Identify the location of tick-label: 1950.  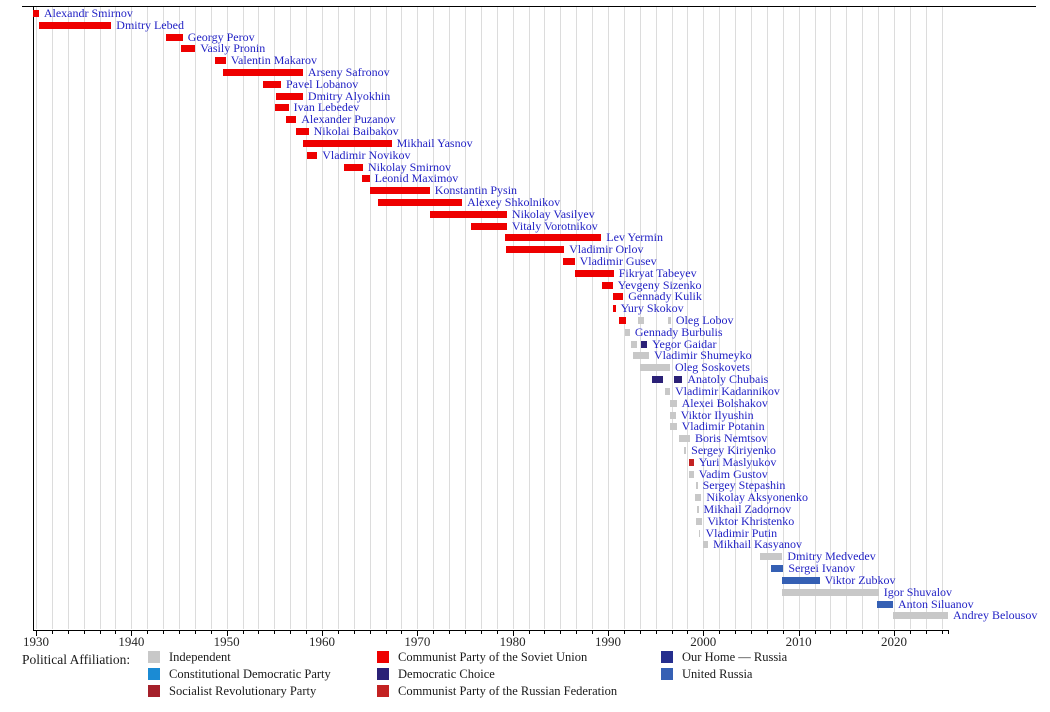
(226, 641).